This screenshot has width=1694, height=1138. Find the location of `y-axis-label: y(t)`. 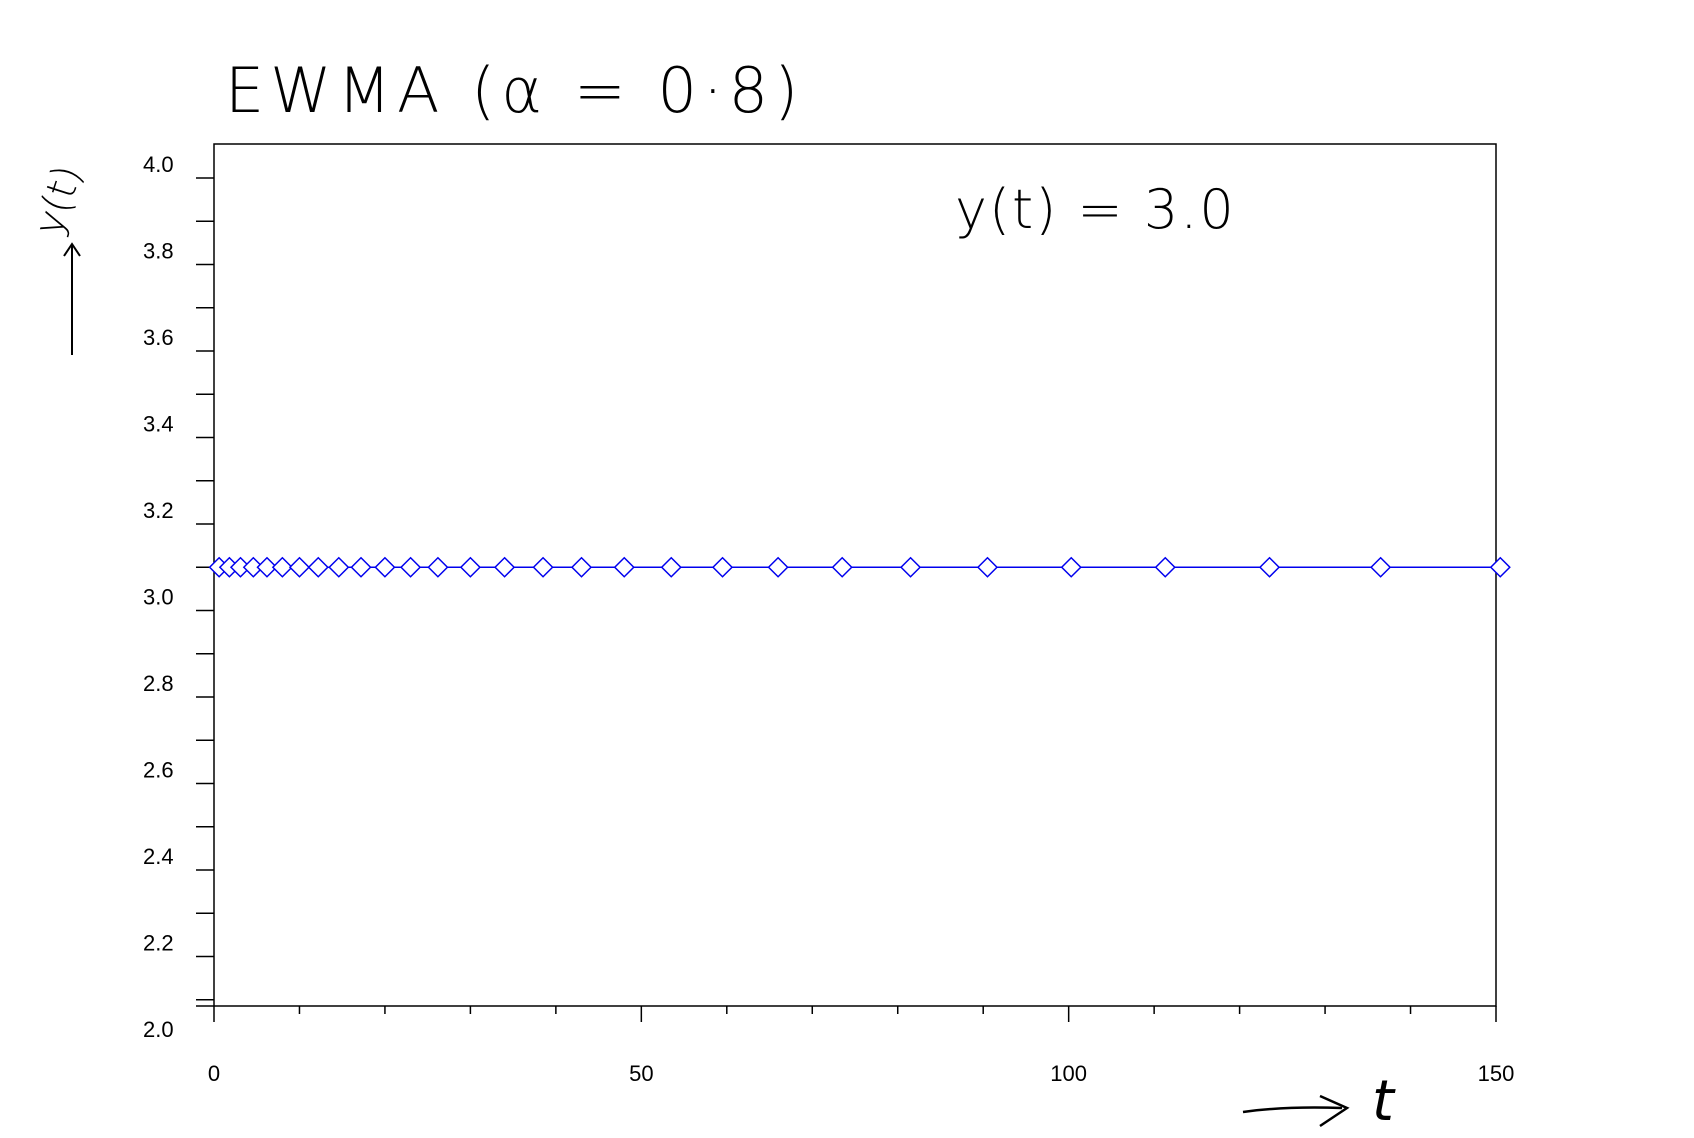

y-axis-label: y(t) is located at coordinates (59, 200).